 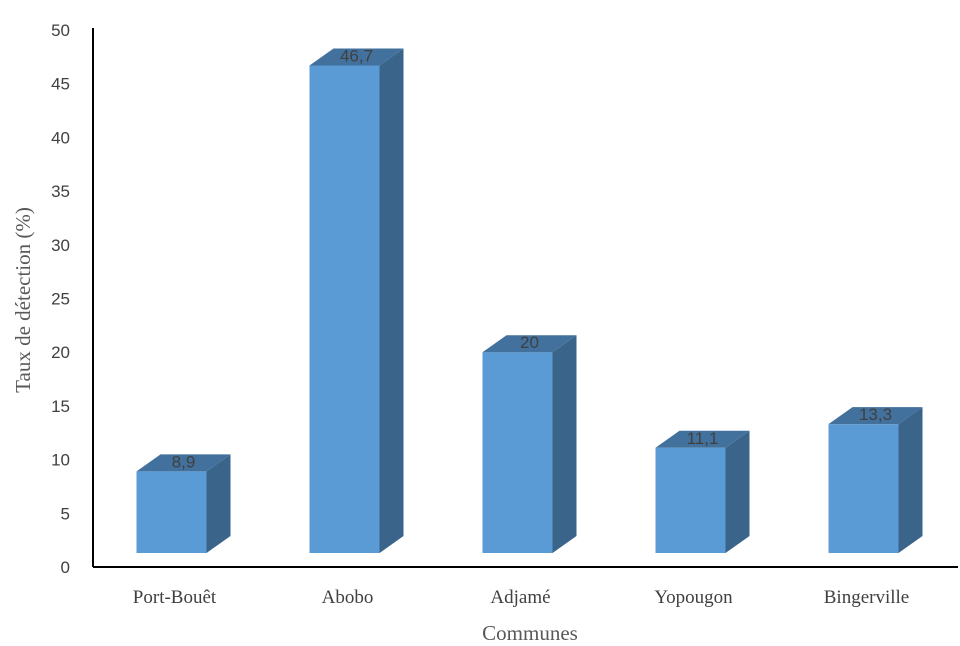 I want to click on y-tick-label: 30, so click(x=60, y=245).